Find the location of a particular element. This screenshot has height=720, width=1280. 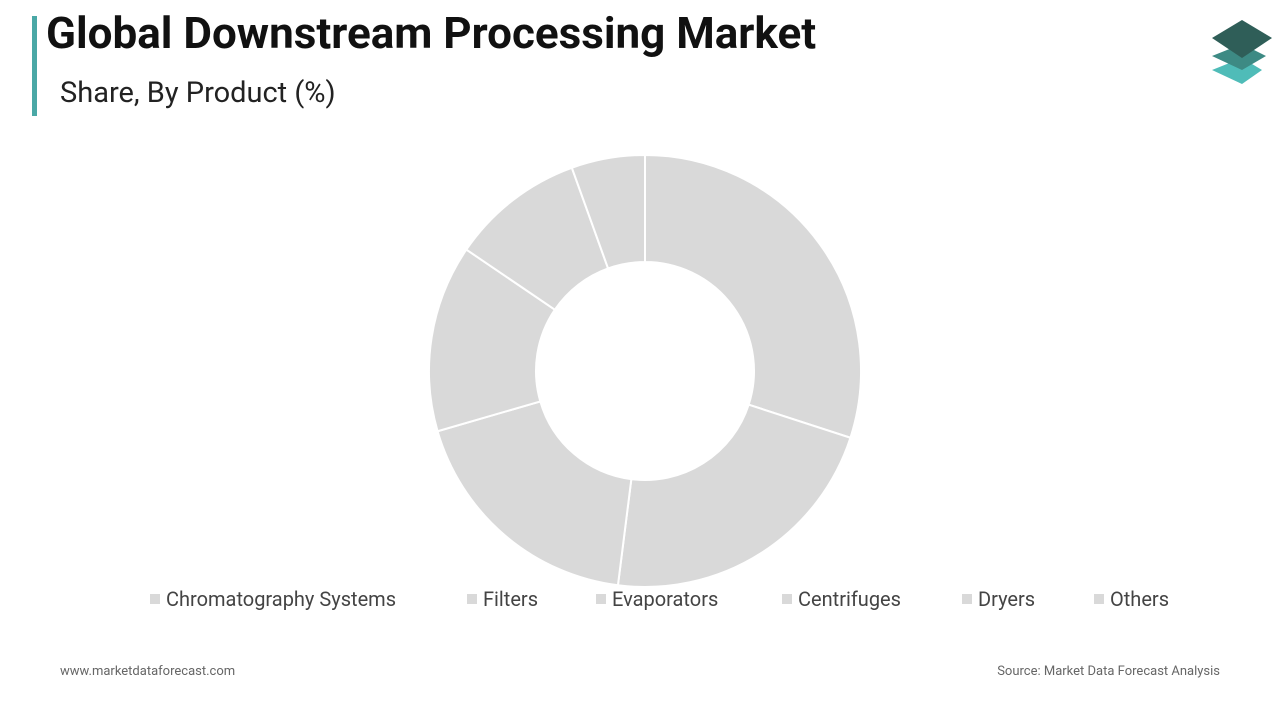

title-accent is located at coordinates (34, 66).